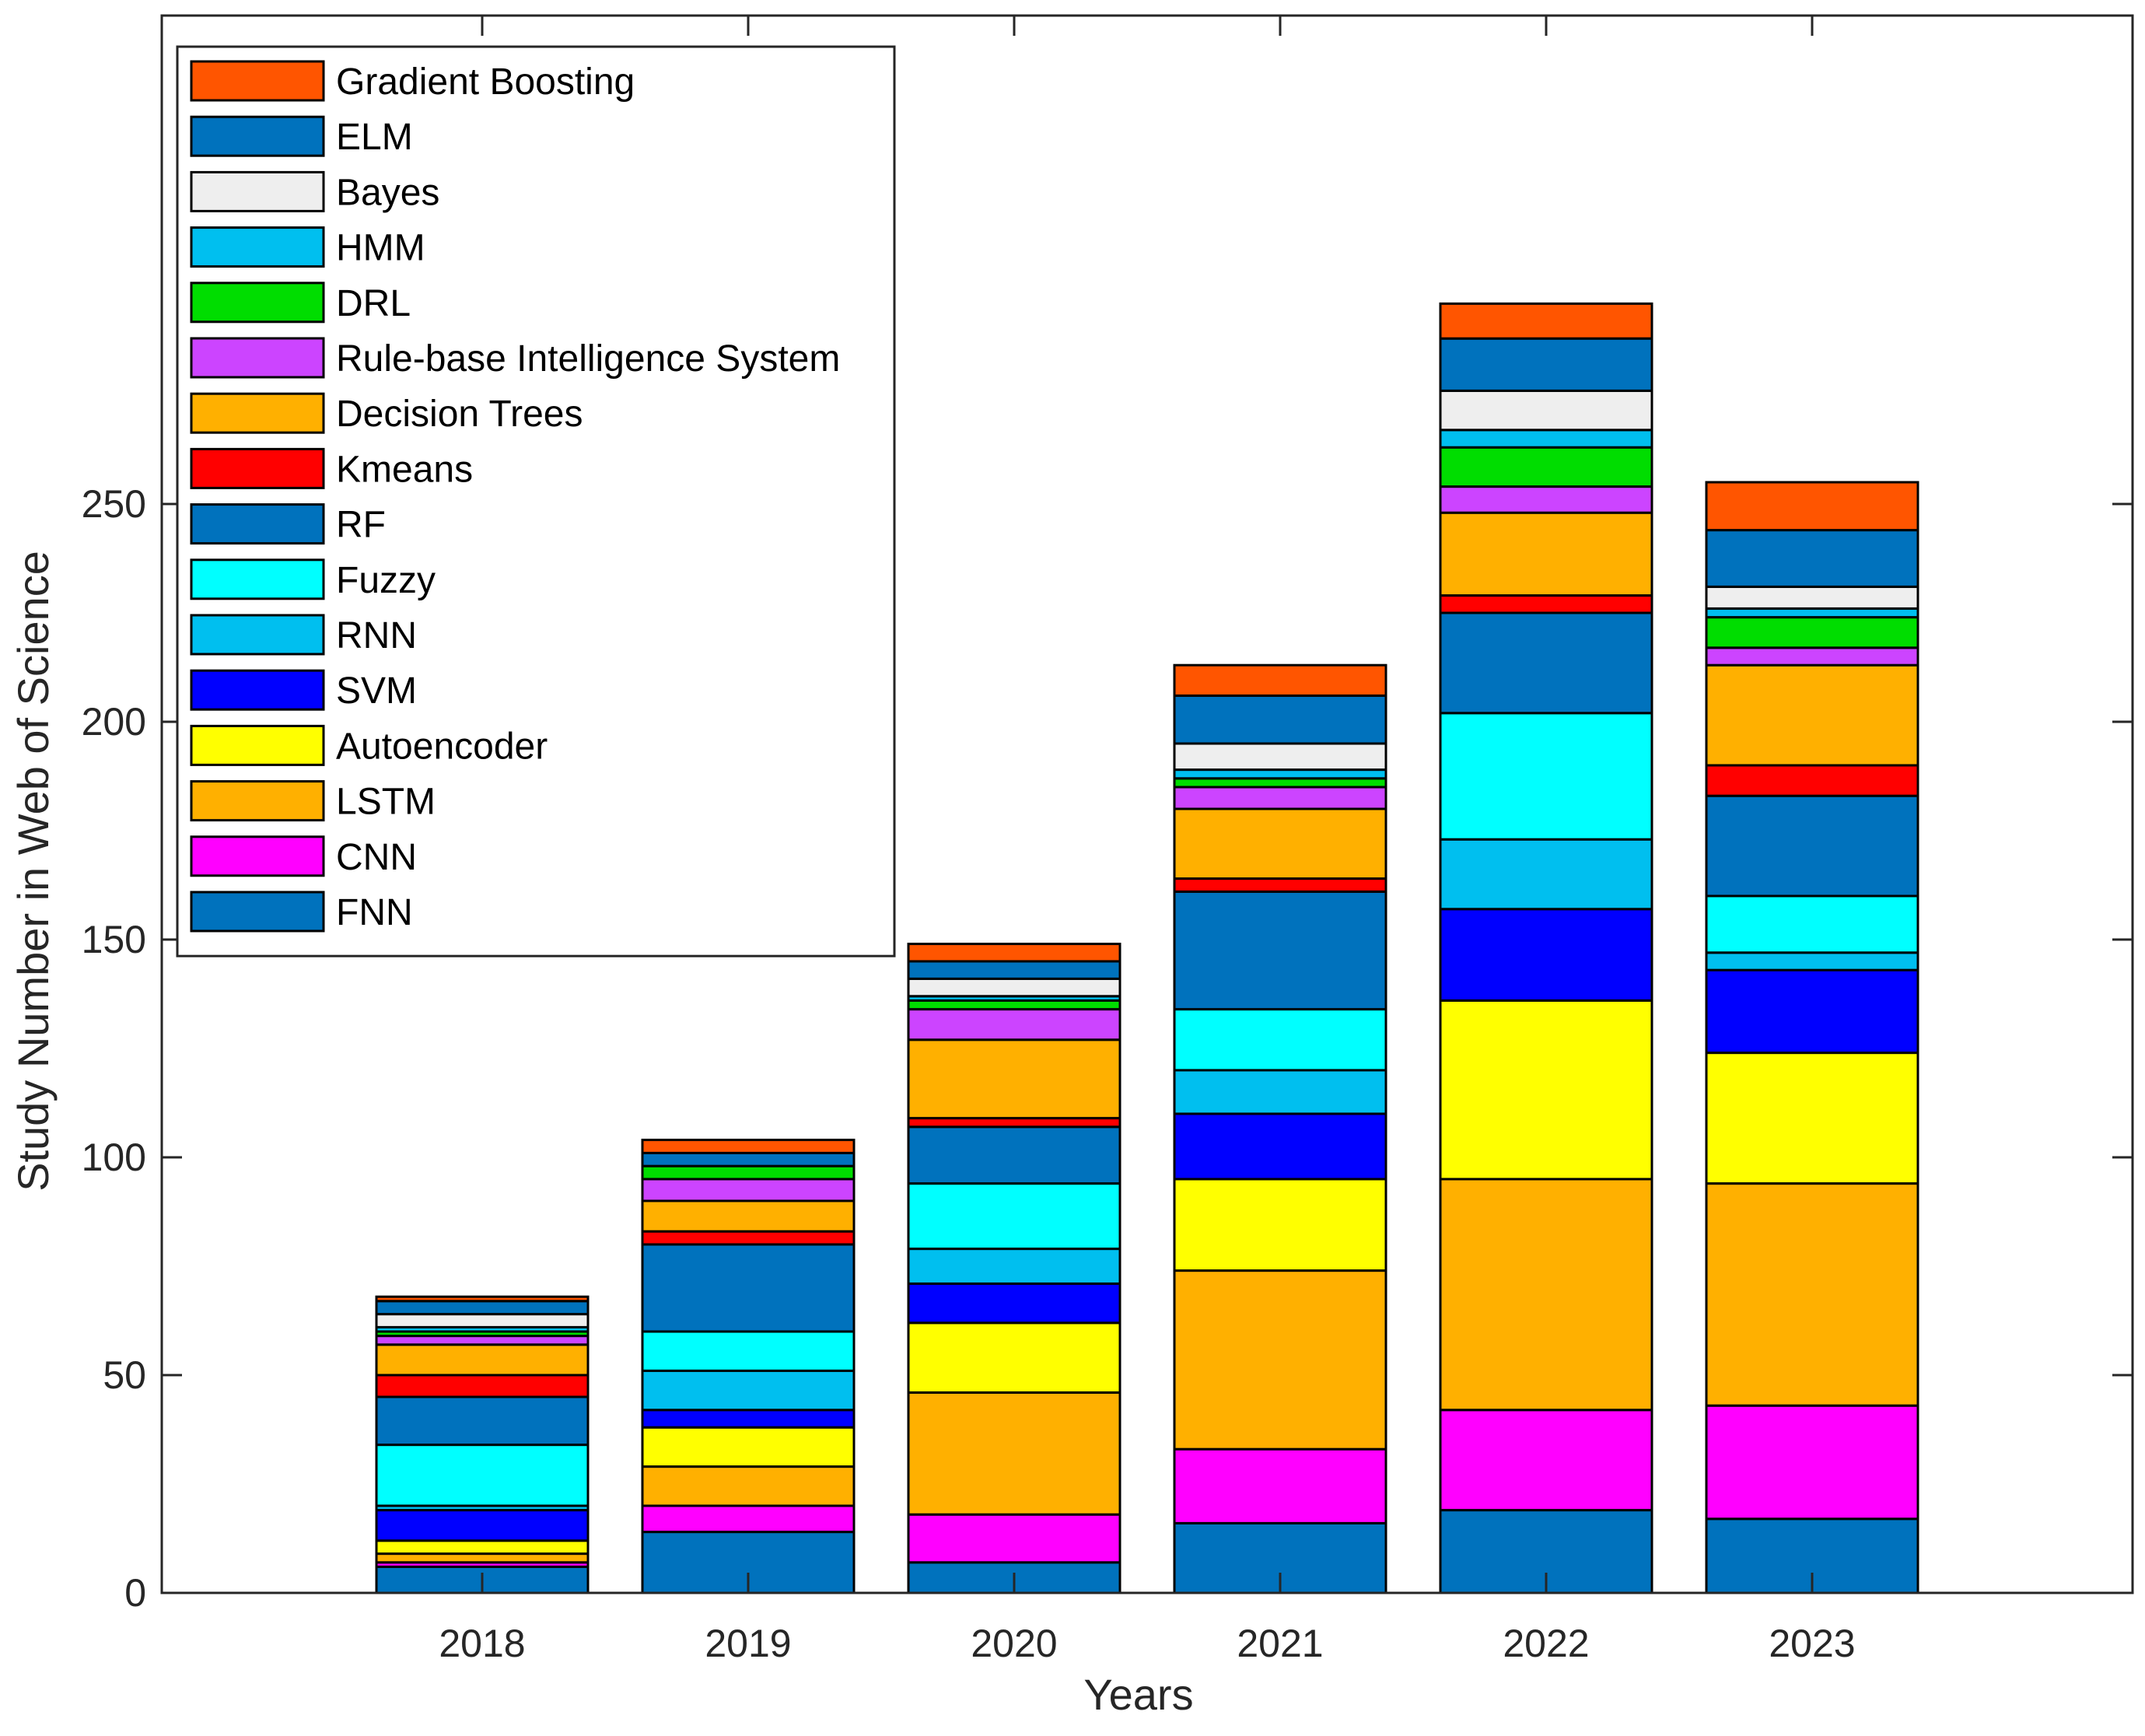 Image resolution: width=2145 pixels, height=1736 pixels. What do you see at coordinates (374, 138) in the screenshot?
I see `legend-label-elm: ELM` at bounding box center [374, 138].